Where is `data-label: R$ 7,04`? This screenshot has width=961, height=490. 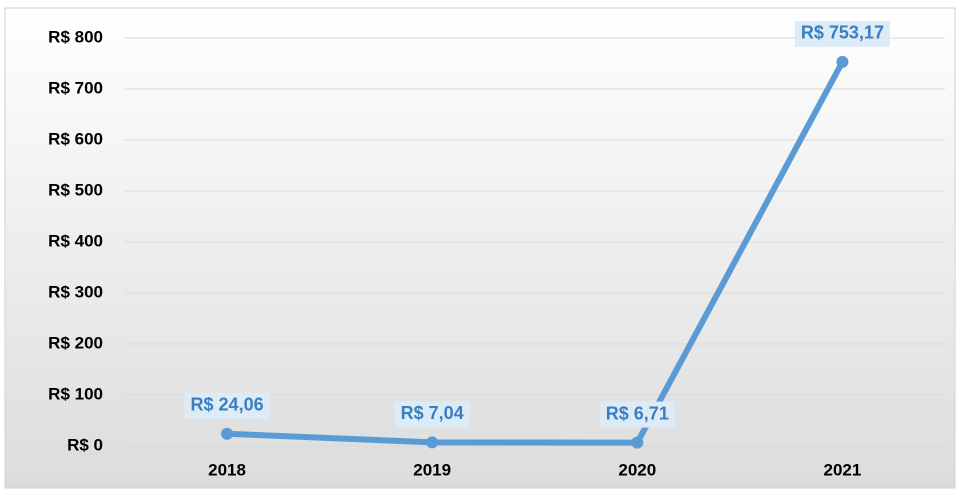
data-label: R$ 7,04 is located at coordinates (432, 413).